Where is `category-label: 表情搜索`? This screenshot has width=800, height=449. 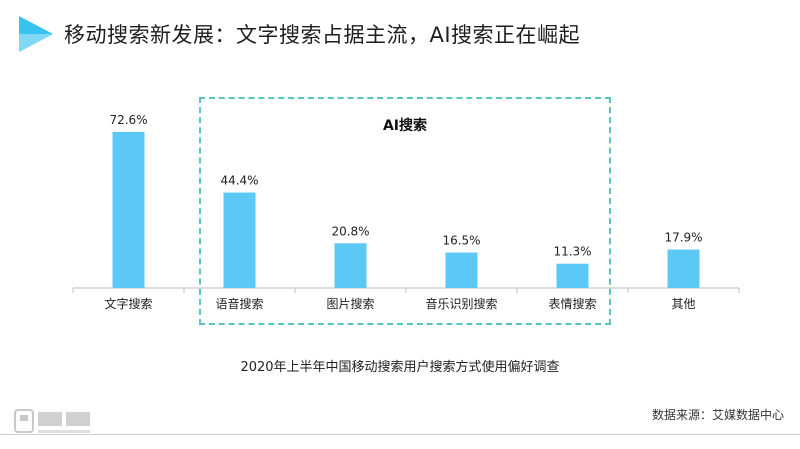
category-label: 表情搜索 is located at coordinates (572, 303).